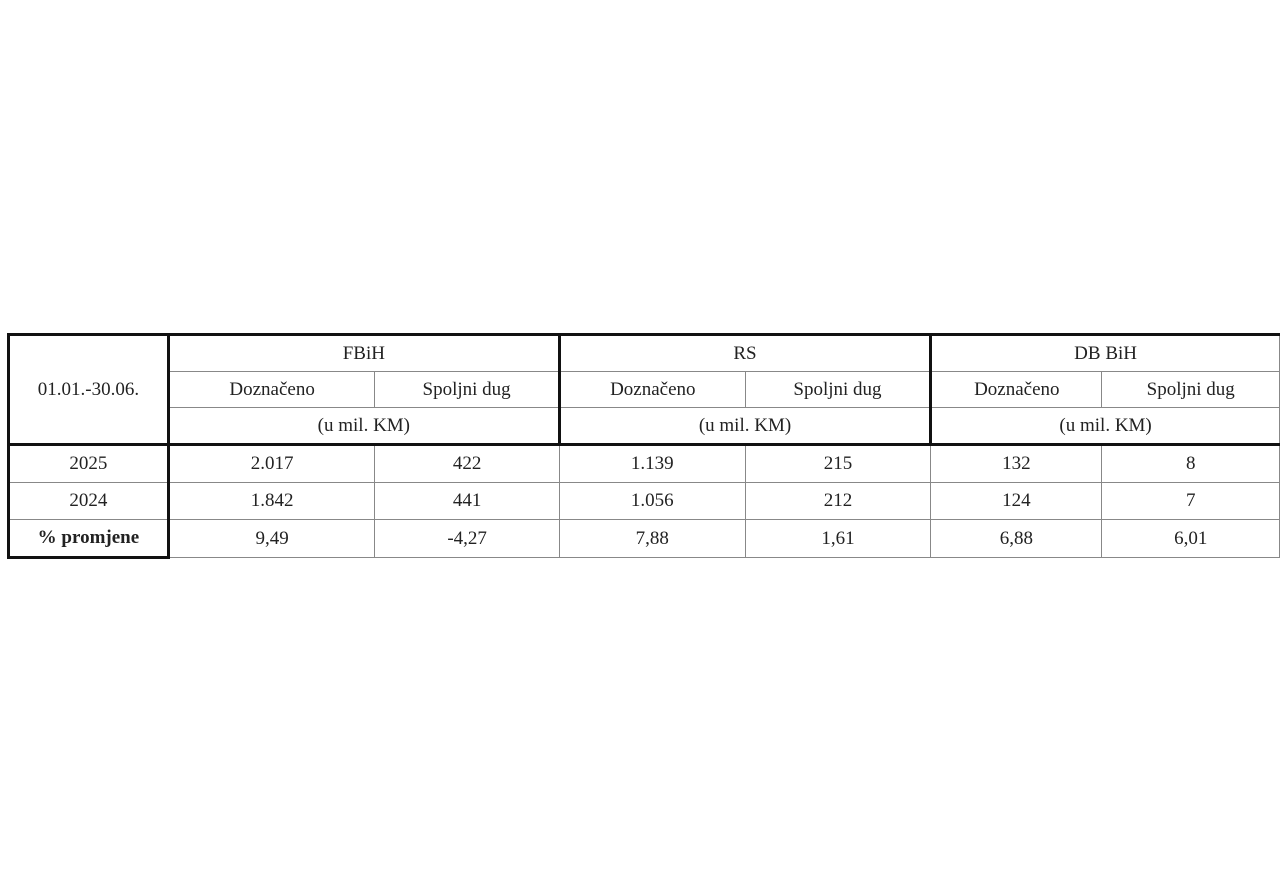 The image size is (1280, 880). I want to click on cell: 1,61, so click(838, 538).